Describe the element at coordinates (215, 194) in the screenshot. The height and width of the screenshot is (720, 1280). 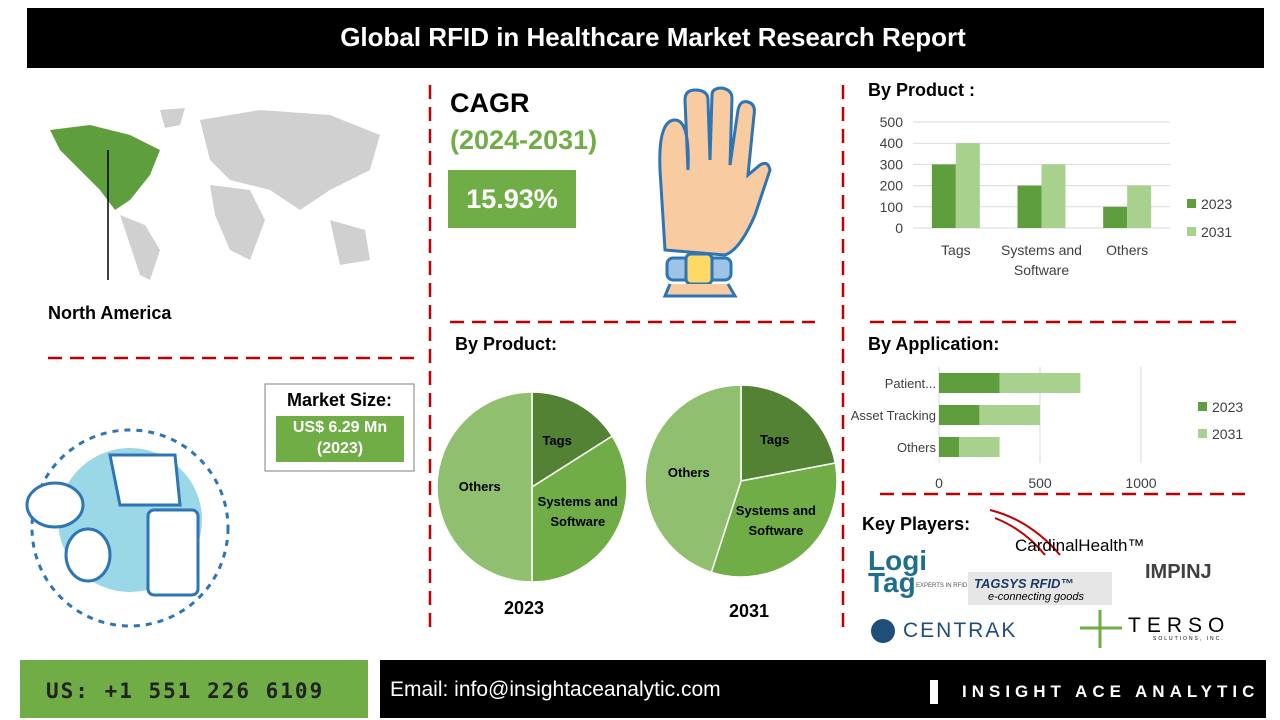
I see `world-map` at that location.